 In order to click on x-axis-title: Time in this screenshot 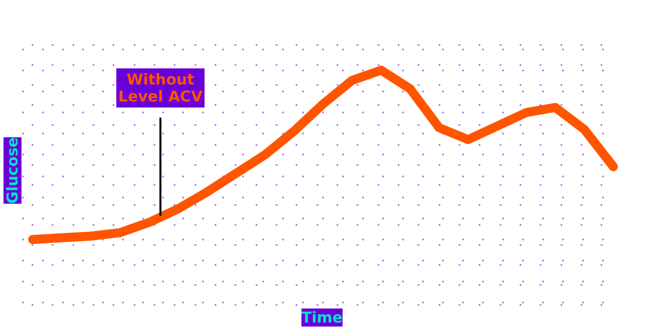, I will do `click(322, 317)`.